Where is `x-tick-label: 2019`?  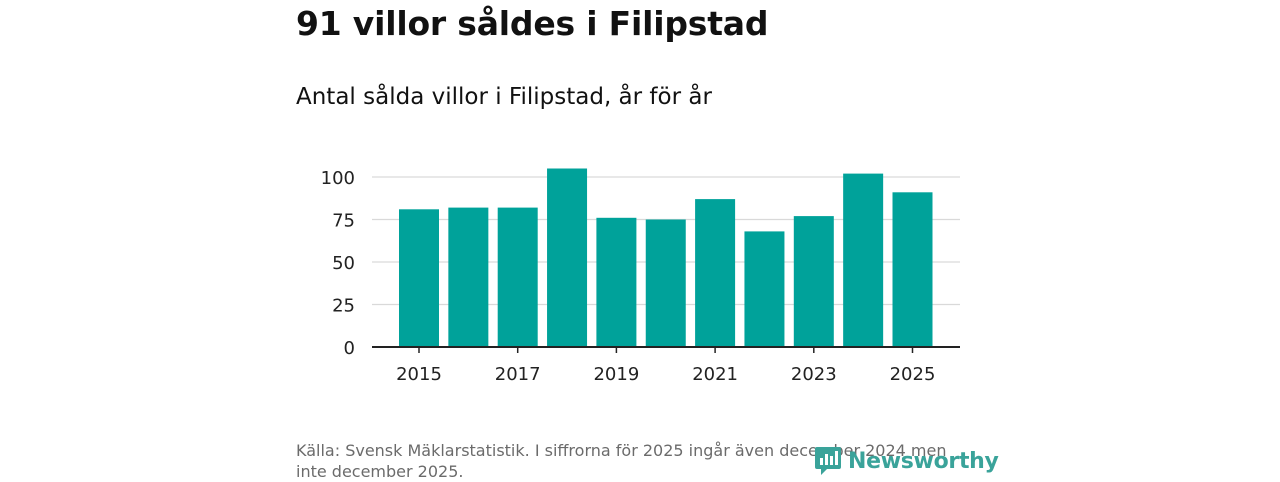
x-tick-label: 2019 is located at coordinates (616, 374).